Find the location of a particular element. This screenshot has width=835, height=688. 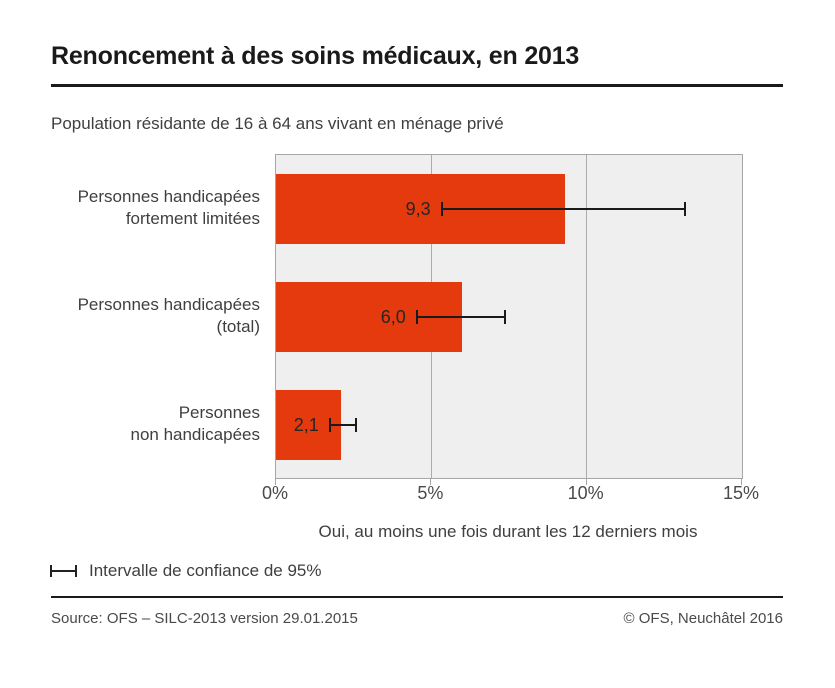

category-label-line: non handicapées is located at coordinates (195, 434).